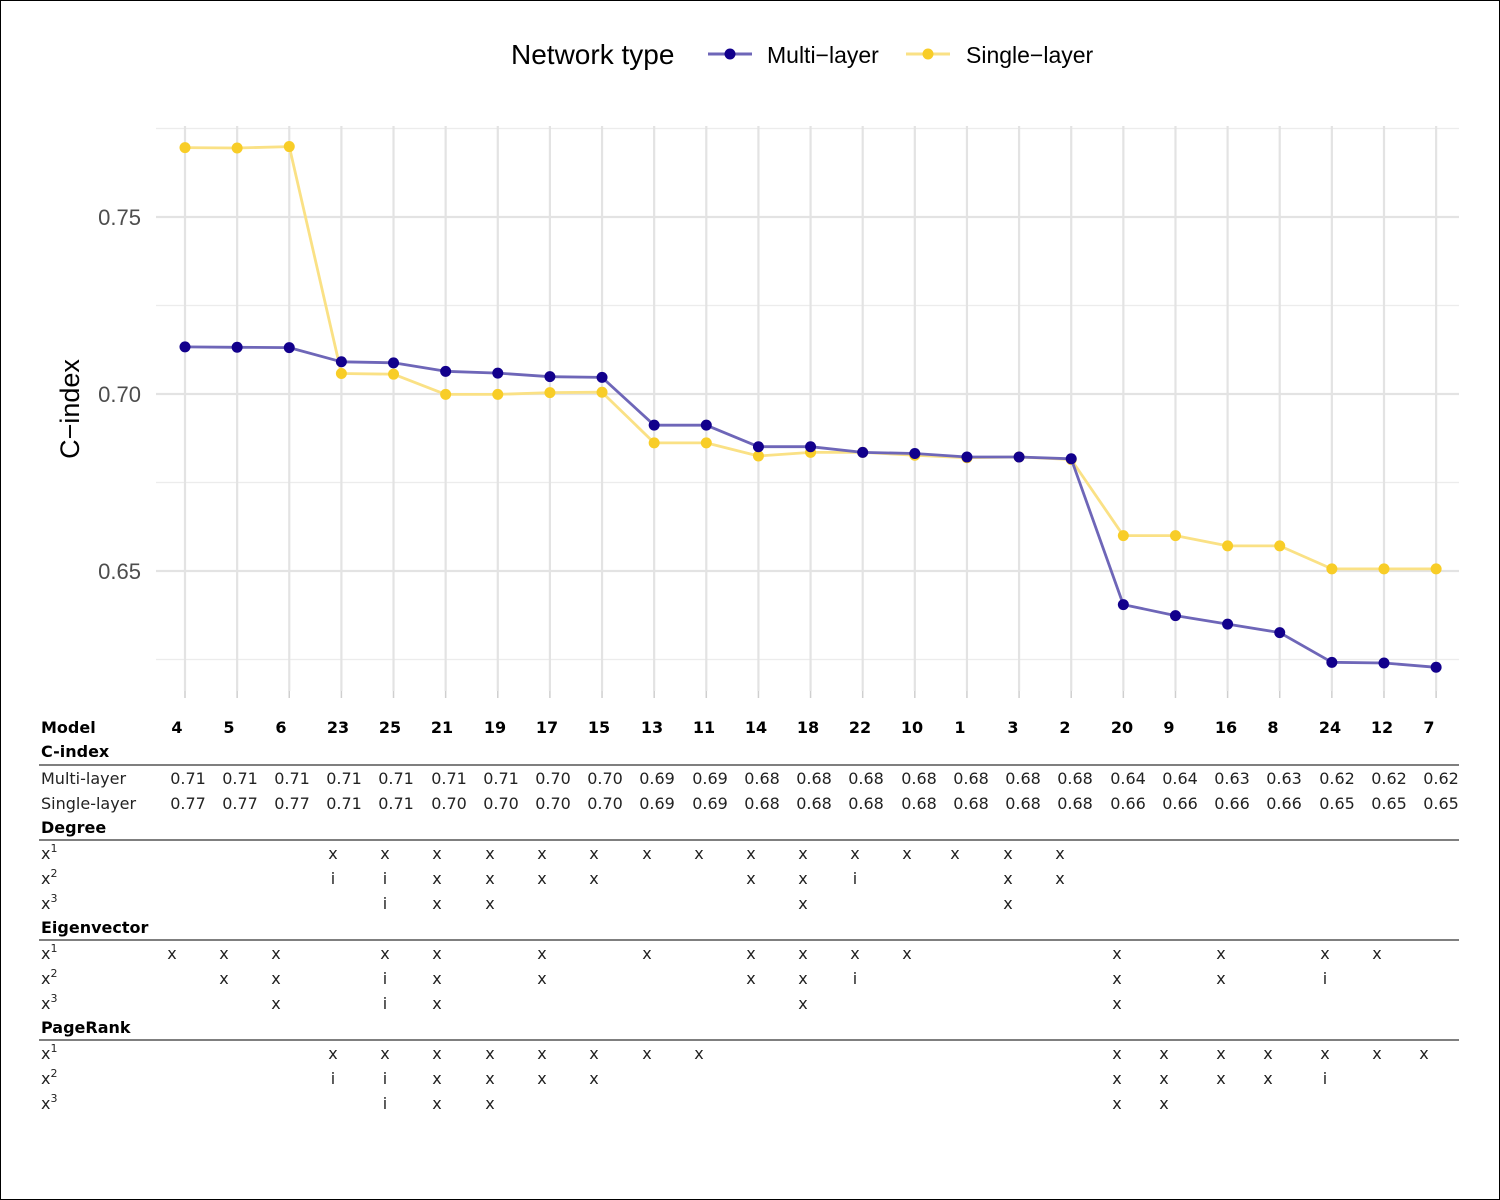 Image resolution: width=1500 pixels, height=1200 pixels. What do you see at coordinates (228, 727) in the screenshot?
I see `model-id-label: 5` at bounding box center [228, 727].